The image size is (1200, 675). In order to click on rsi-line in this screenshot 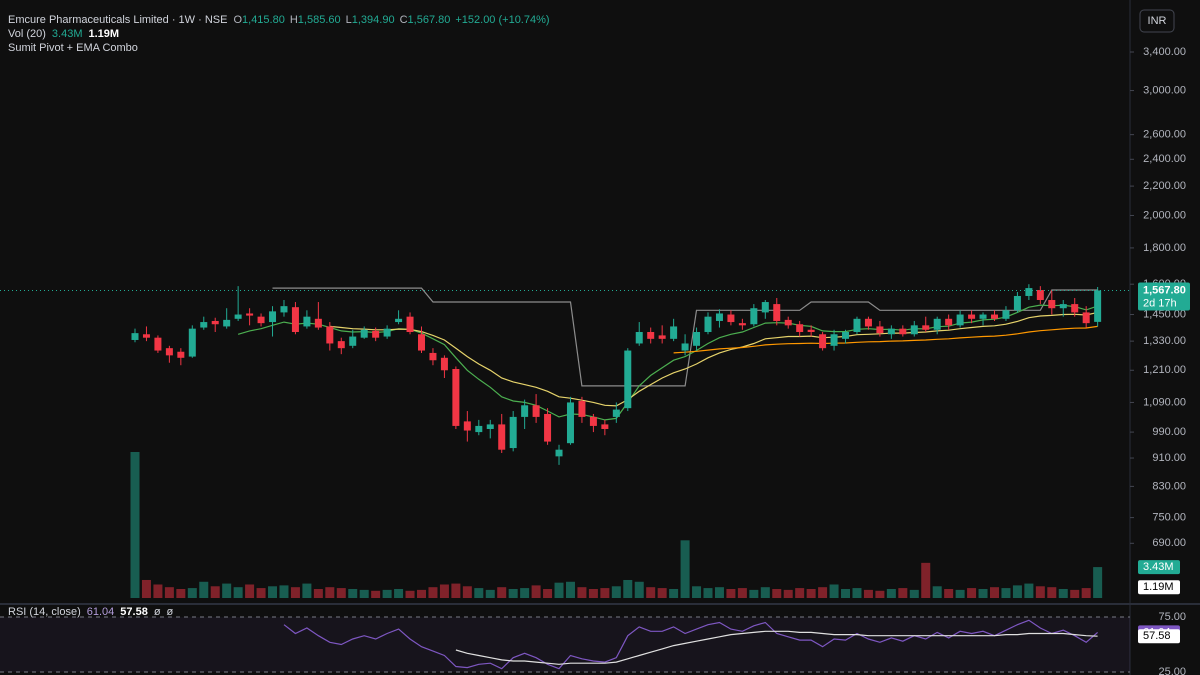, I will do `click(690, 644)`.